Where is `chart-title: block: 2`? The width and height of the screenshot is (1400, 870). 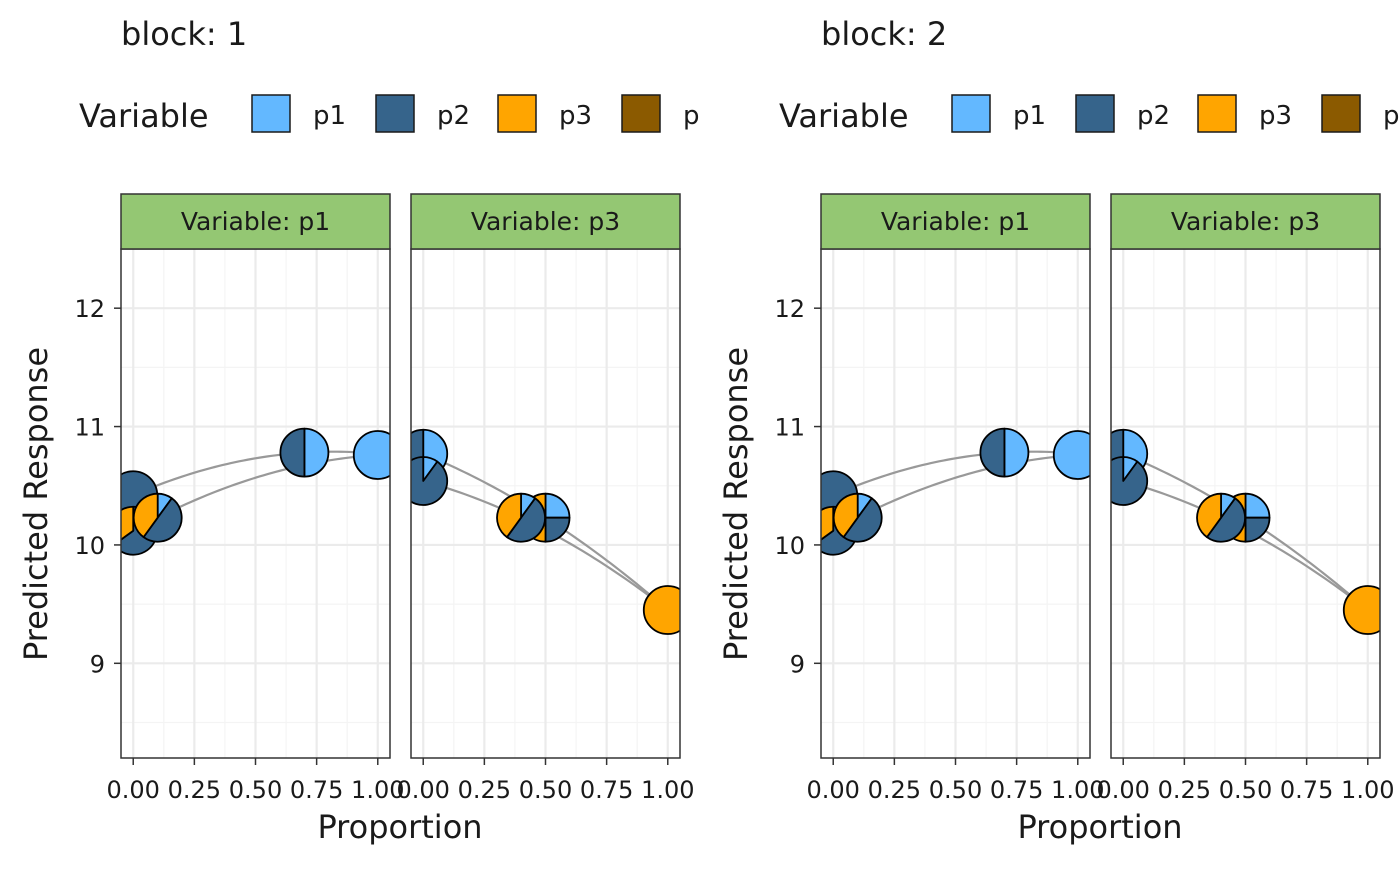 chart-title: block: 2 is located at coordinates (884, 34).